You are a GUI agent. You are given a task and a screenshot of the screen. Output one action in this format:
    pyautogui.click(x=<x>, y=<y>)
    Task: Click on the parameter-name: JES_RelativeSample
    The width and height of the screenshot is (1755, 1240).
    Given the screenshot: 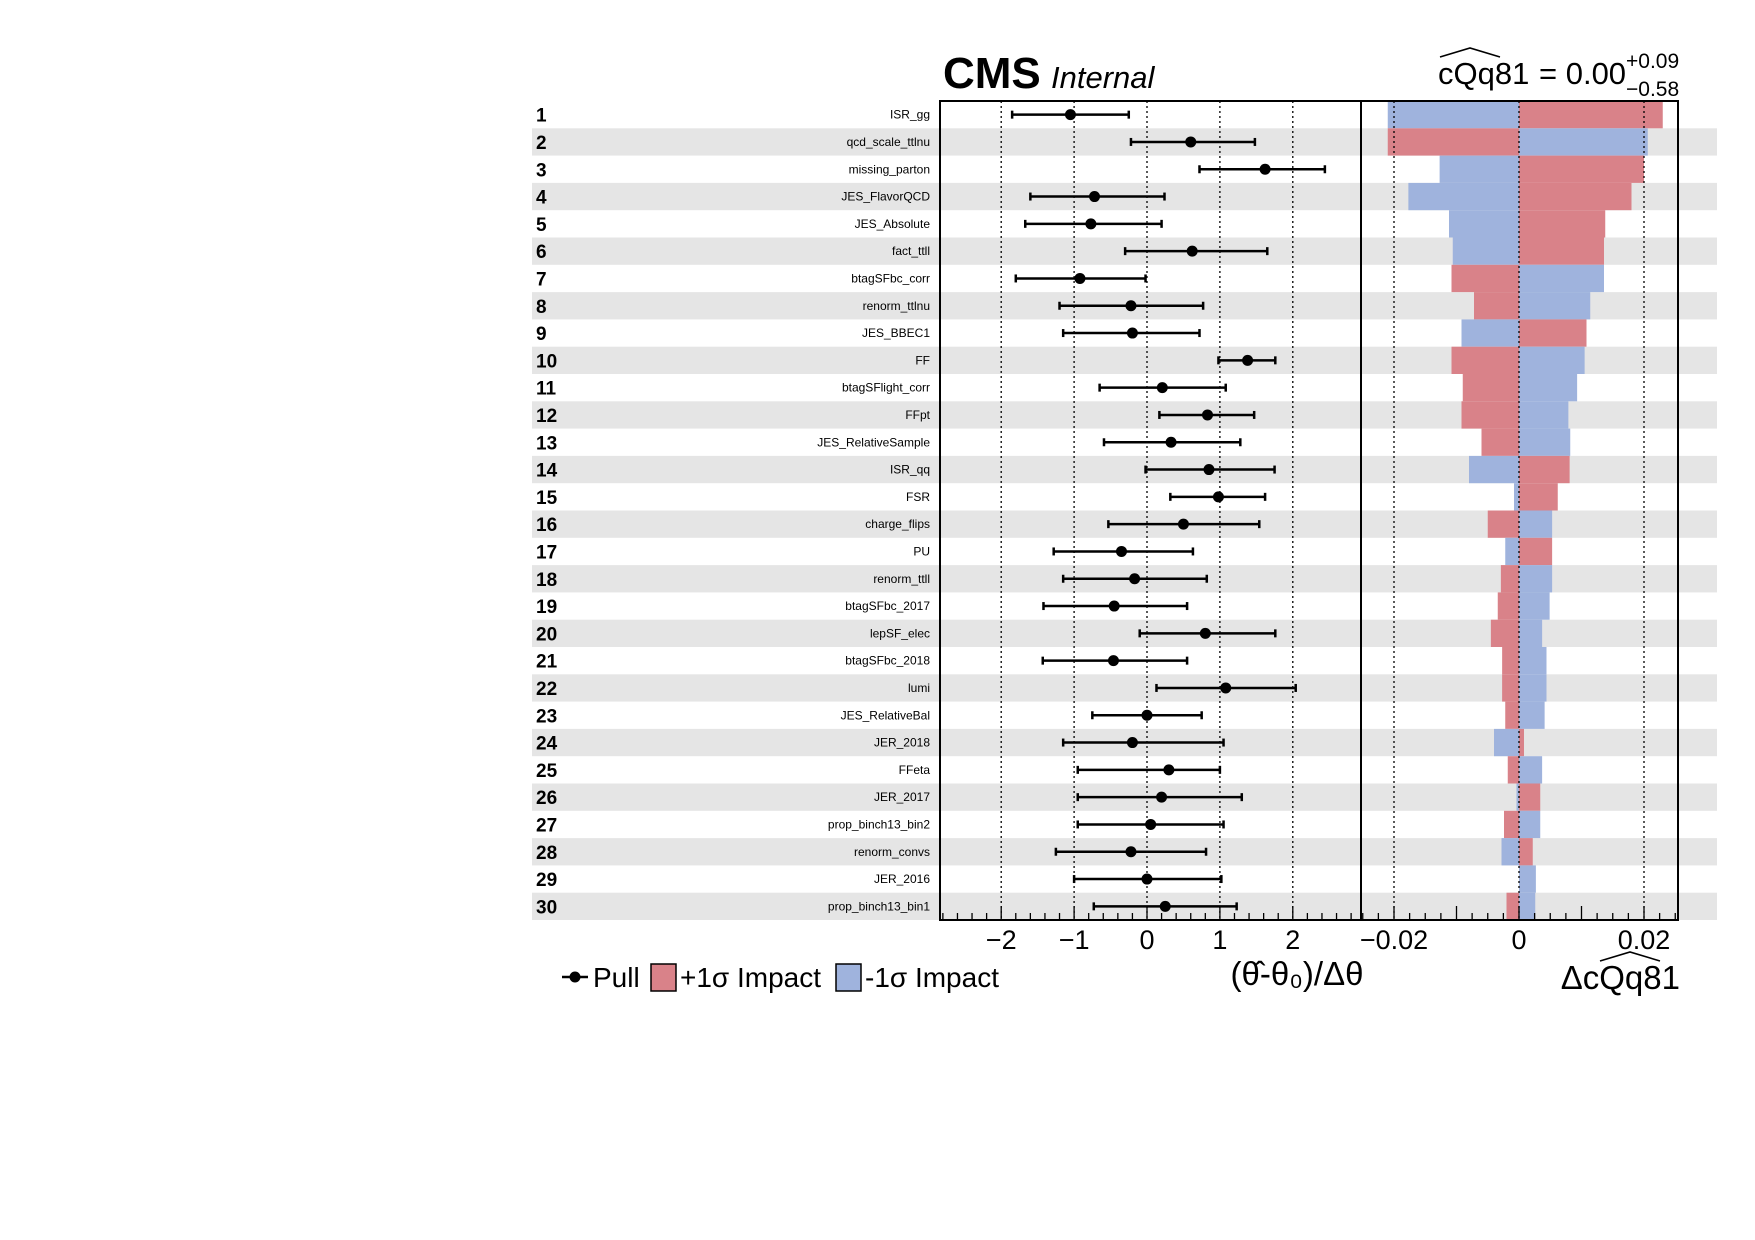 What is the action you would take?
    pyautogui.click(x=873, y=442)
    